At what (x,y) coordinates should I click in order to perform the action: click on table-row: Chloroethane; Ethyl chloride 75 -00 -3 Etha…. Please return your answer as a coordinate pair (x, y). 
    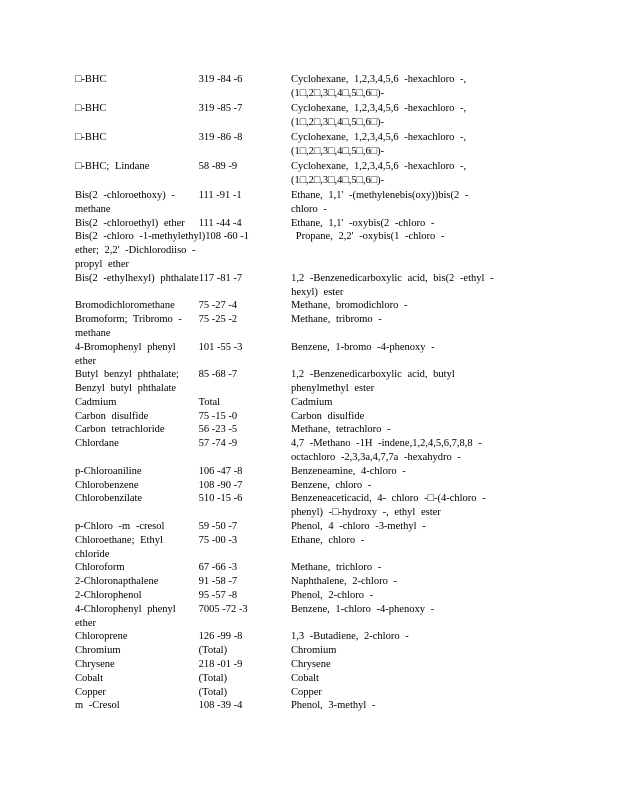
    Looking at the image, I should click on (310, 548).